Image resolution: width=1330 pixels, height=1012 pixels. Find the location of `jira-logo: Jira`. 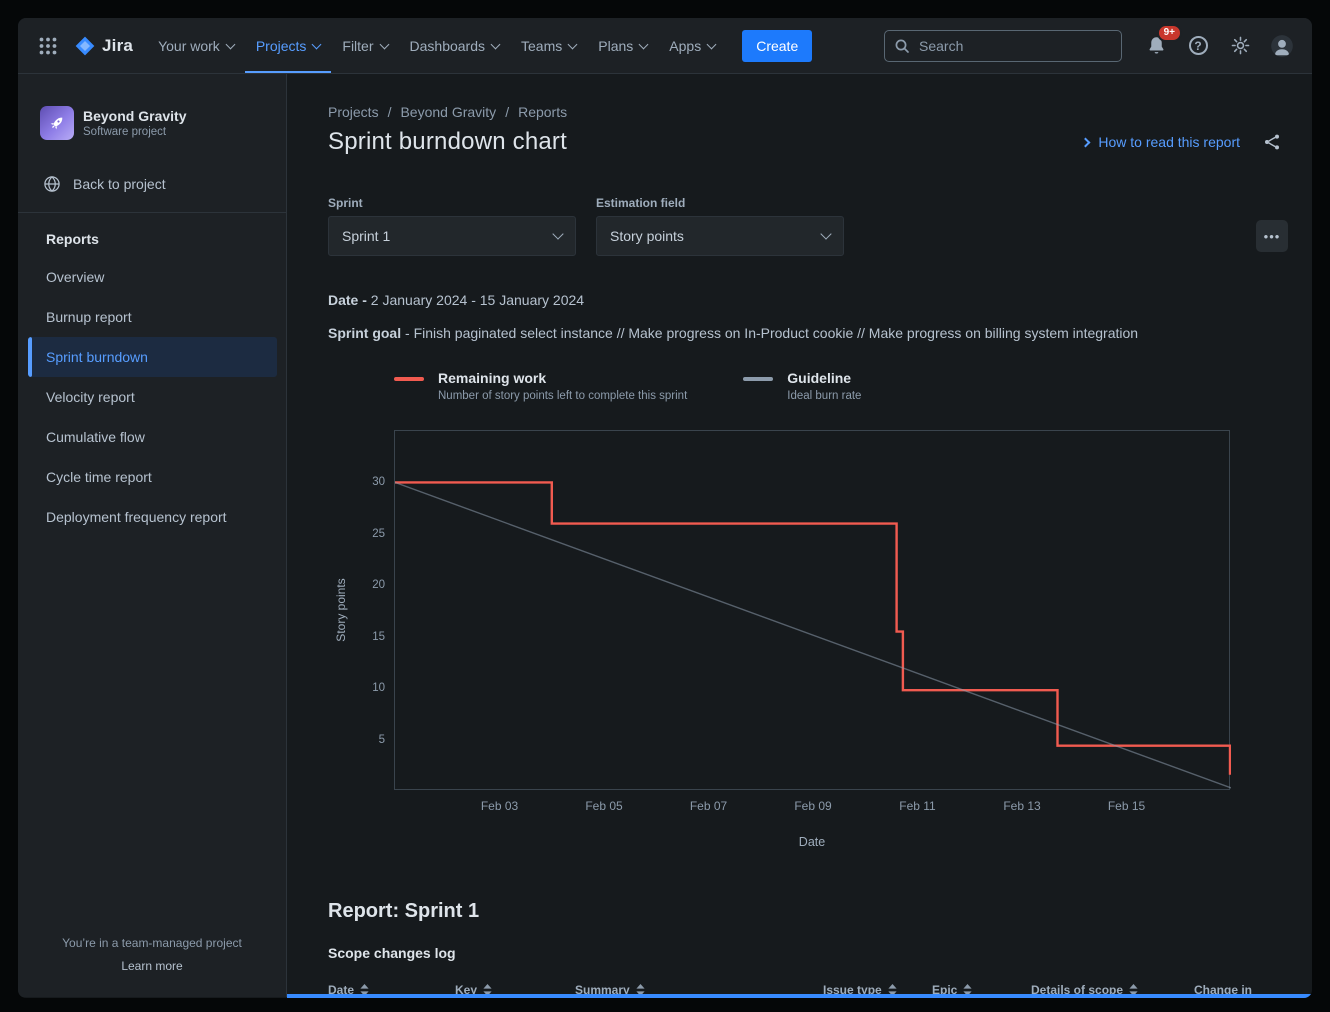

jira-logo: Jira is located at coordinates (103, 46).